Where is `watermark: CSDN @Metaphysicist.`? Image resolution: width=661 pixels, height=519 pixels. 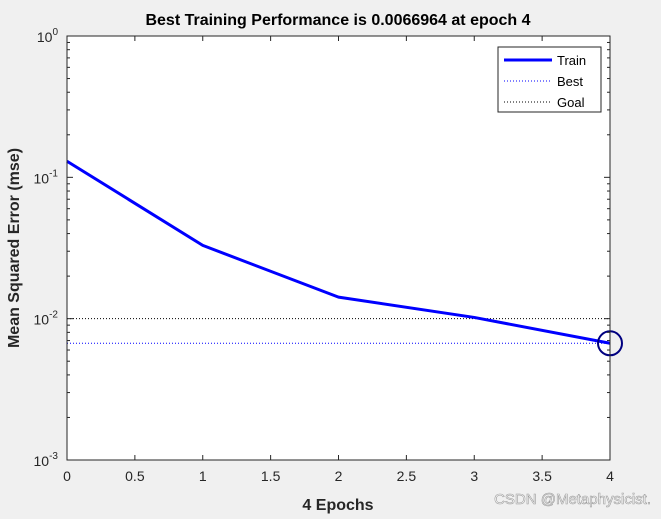
watermark: CSDN @Metaphysicist. is located at coordinates (572, 499).